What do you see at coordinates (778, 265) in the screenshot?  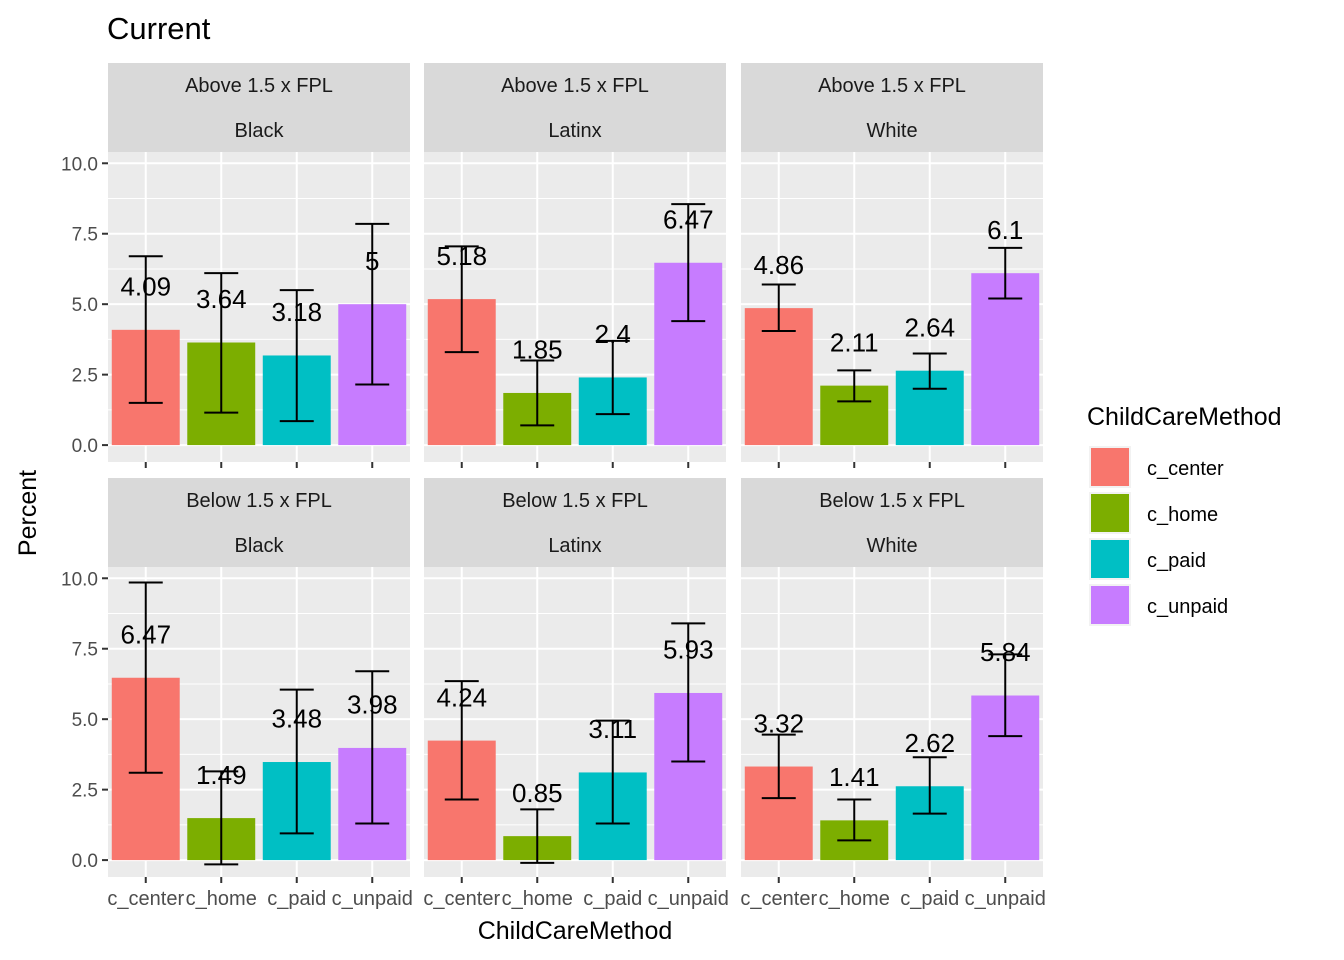 I see `data-label: 4.86` at bounding box center [778, 265].